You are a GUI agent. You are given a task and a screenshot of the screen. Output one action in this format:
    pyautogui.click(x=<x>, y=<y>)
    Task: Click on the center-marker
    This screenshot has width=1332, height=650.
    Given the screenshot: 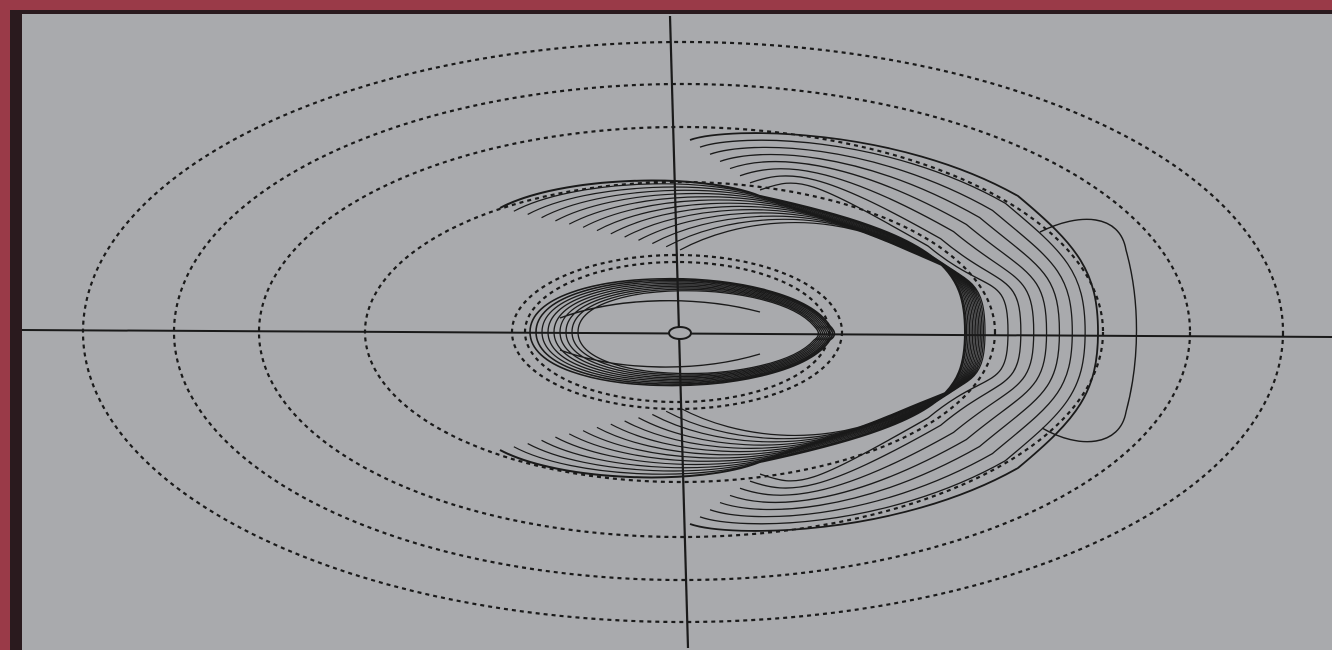 What is the action you would take?
    pyautogui.click(x=680, y=333)
    